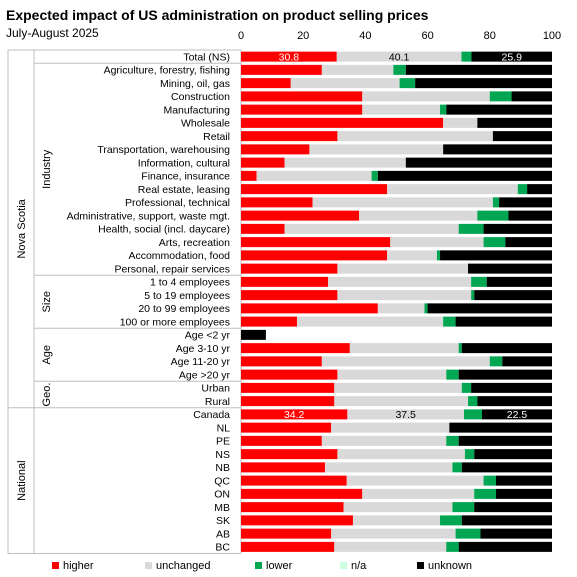 This screenshot has width=577, height=577. Describe the element at coordinates (47, 301) in the screenshot. I see `inner-group-label: Size` at that location.